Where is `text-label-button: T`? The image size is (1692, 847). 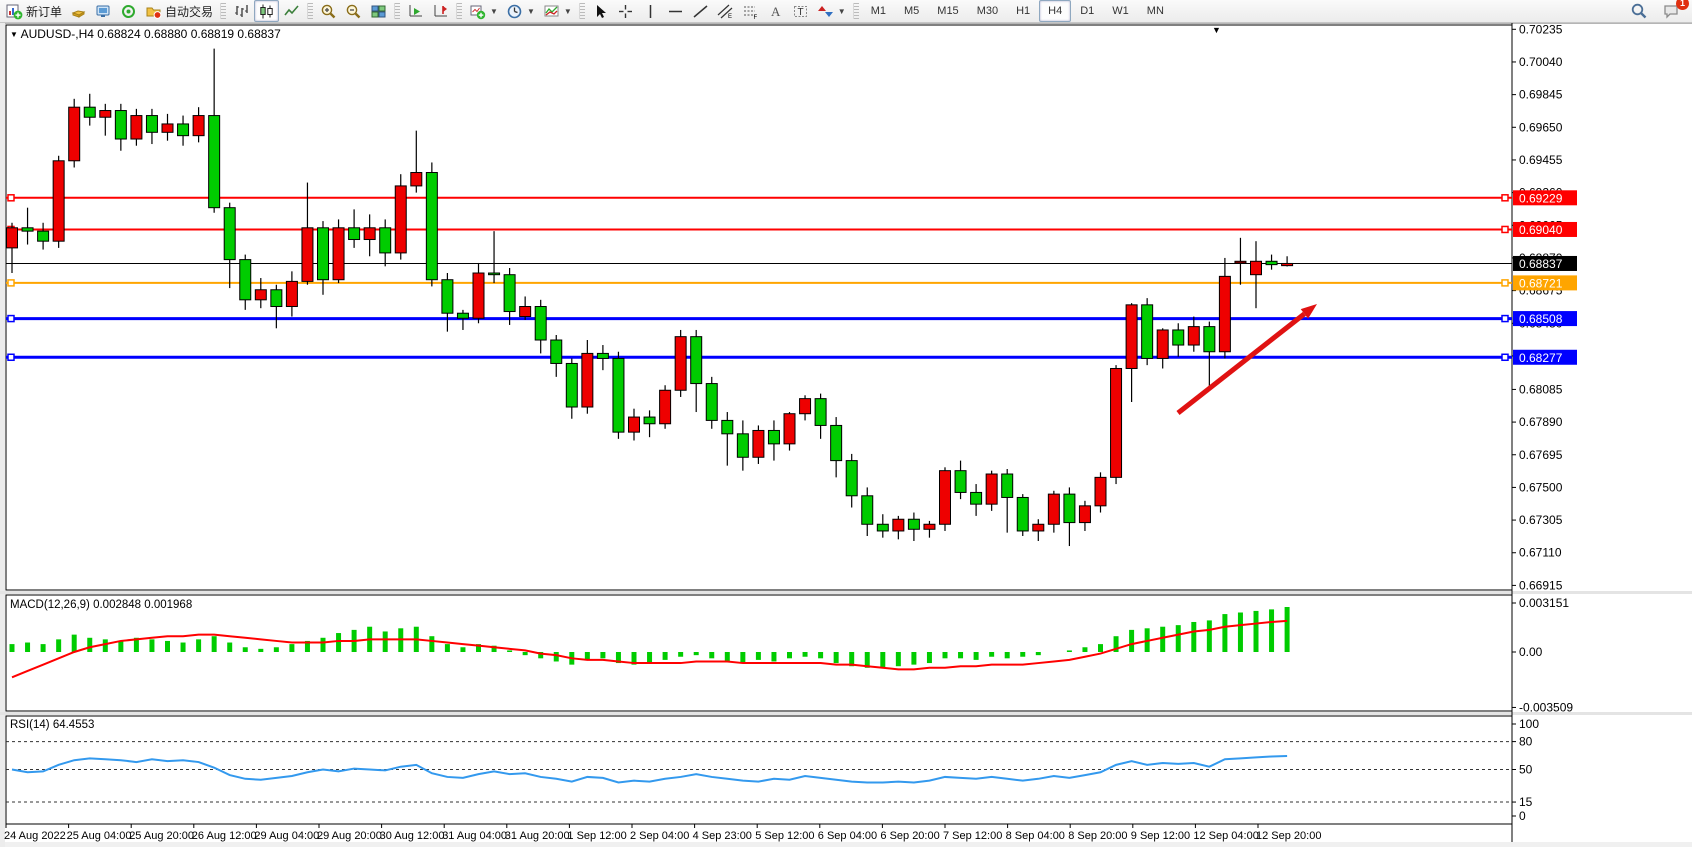
text-label-button: T is located at coordinates (800, 11).